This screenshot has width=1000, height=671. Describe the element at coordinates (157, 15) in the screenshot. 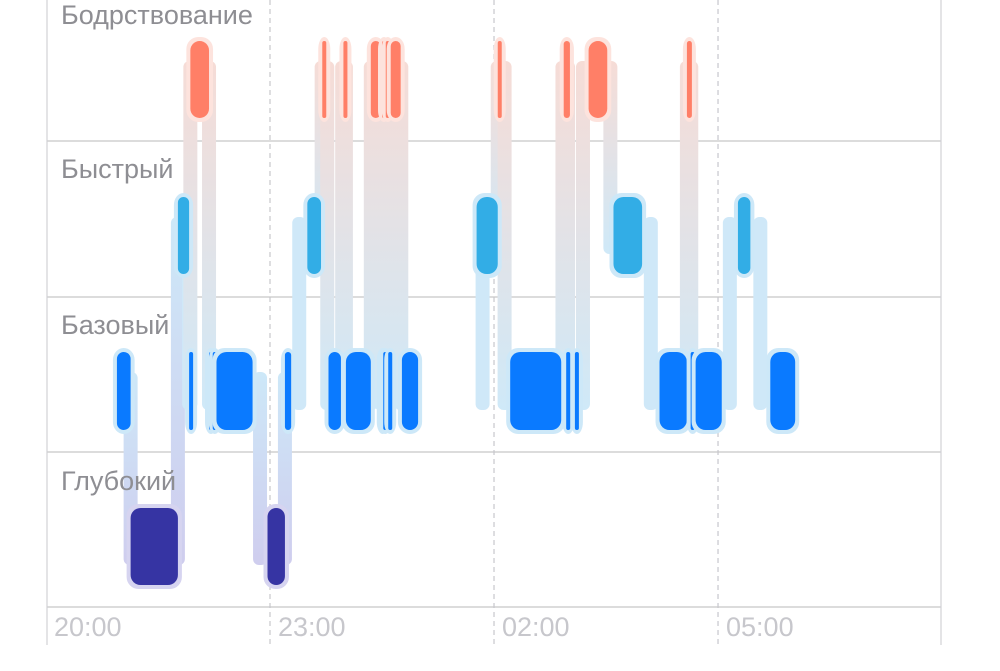

I see `stage-label: Бодрствование` at that location.